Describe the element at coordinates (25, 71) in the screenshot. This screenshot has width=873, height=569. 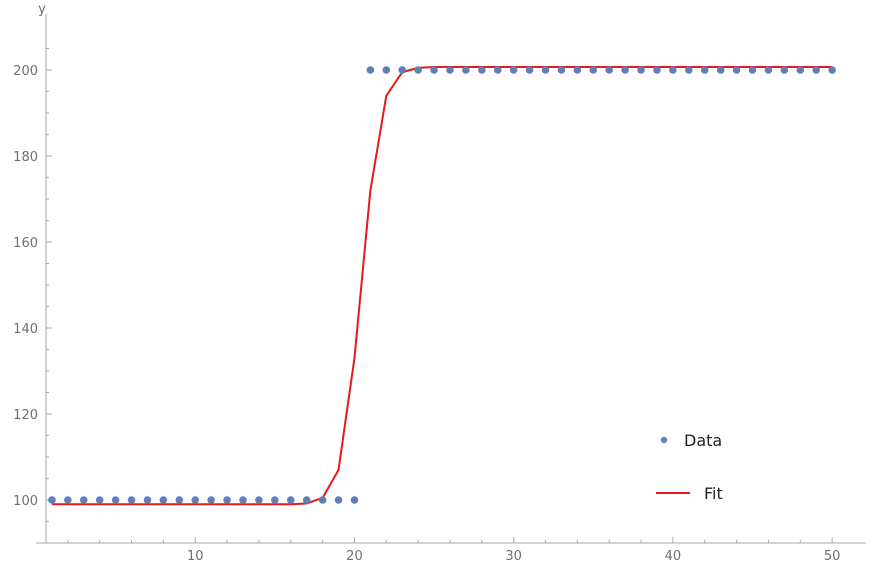
I see `y-tick-label: 200` at that location.